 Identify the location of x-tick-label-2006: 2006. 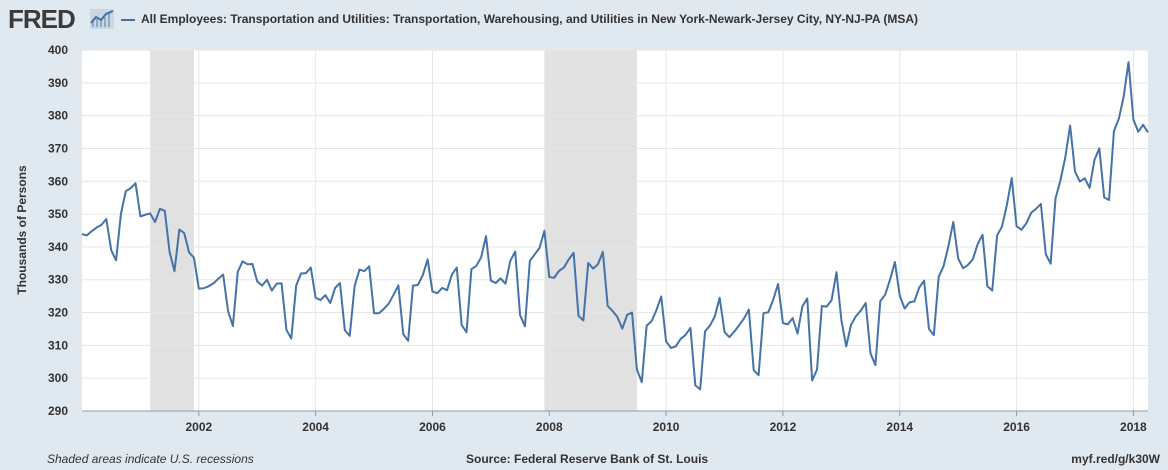
(432, 427).